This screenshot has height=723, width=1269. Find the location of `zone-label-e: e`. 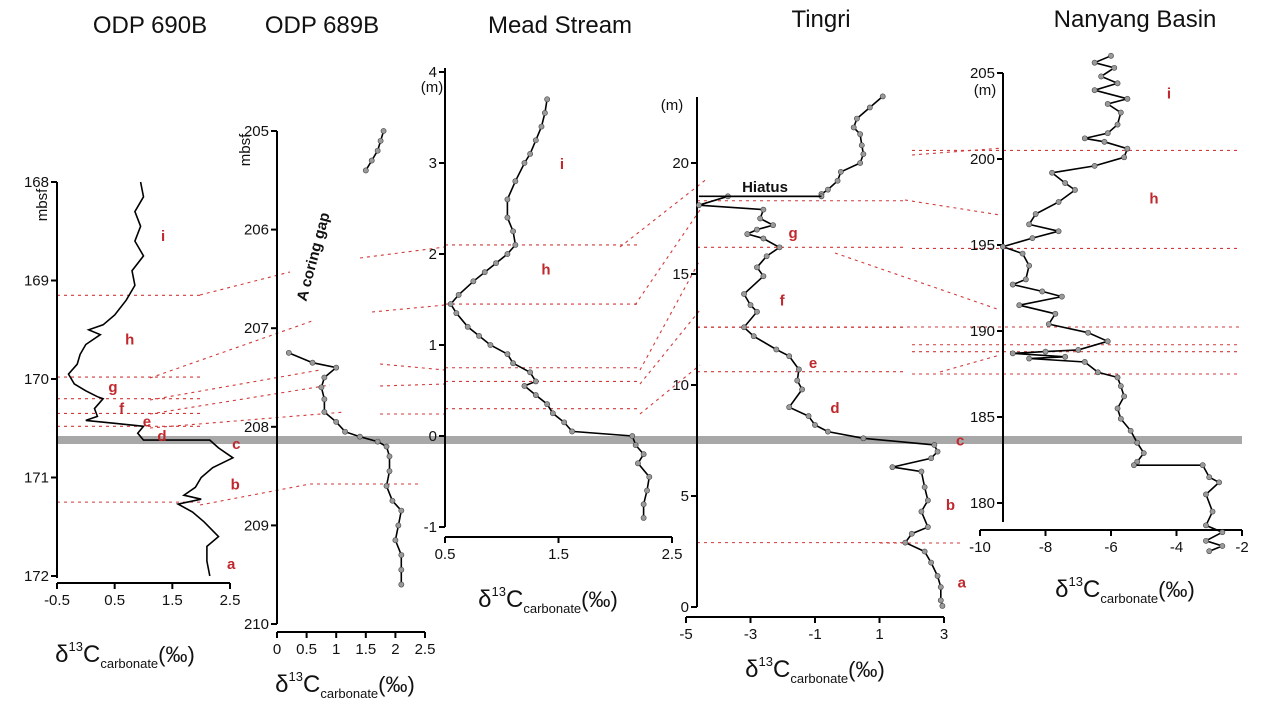

zone-label-e: e is located at coordinates (147, 421).